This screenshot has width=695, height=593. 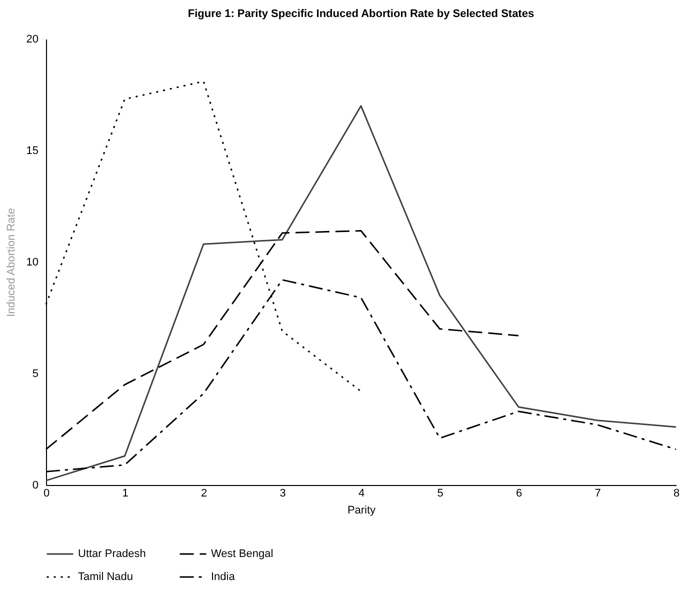 I want to click on x-tick-label: 0, so click(x=46, y=494).